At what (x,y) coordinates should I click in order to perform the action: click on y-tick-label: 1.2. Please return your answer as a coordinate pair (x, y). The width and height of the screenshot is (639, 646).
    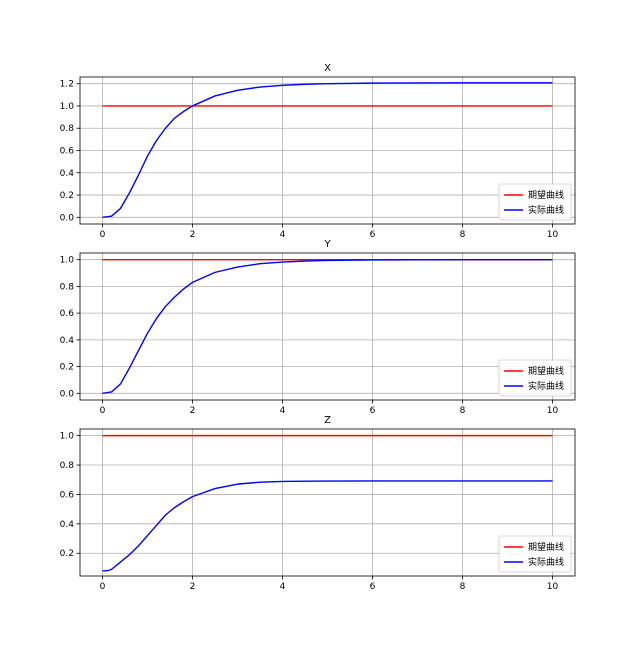
    Looking at the image, I should click on (67, 85).